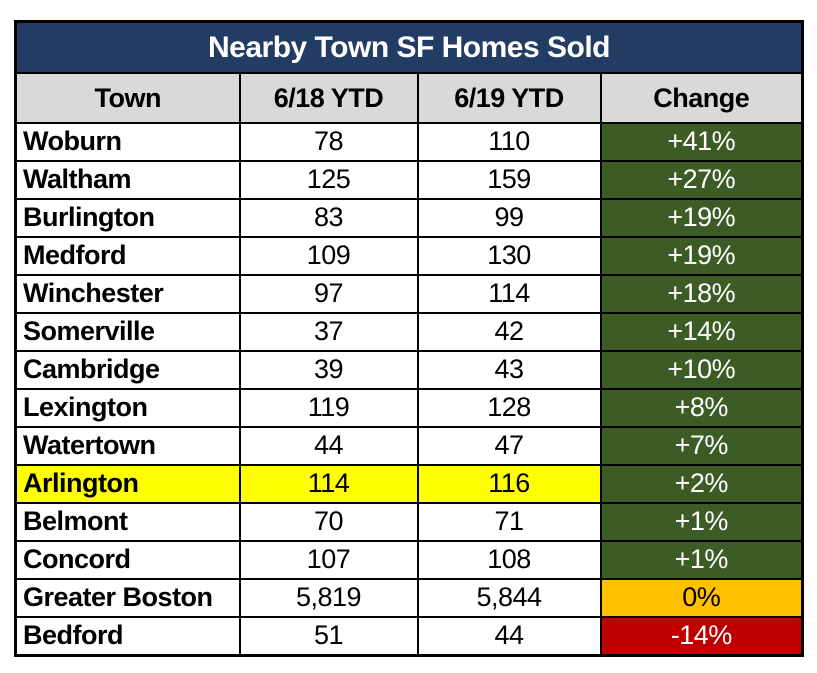 The height and width of the screenshot is (673, 817). I want to click on value-cell: 37, so click(328, 331).